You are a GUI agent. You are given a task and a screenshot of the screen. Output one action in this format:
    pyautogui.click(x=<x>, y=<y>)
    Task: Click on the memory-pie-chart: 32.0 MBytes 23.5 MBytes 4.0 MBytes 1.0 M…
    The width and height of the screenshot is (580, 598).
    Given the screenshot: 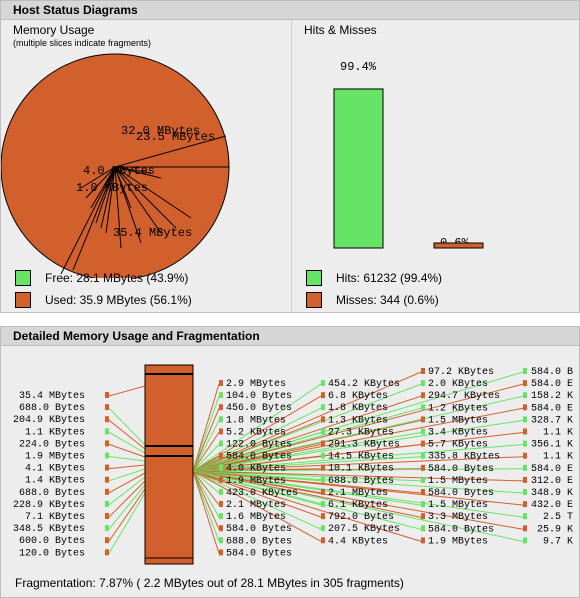 What is the action you would take?
    pyautogui.click(x=115, y=165)
    